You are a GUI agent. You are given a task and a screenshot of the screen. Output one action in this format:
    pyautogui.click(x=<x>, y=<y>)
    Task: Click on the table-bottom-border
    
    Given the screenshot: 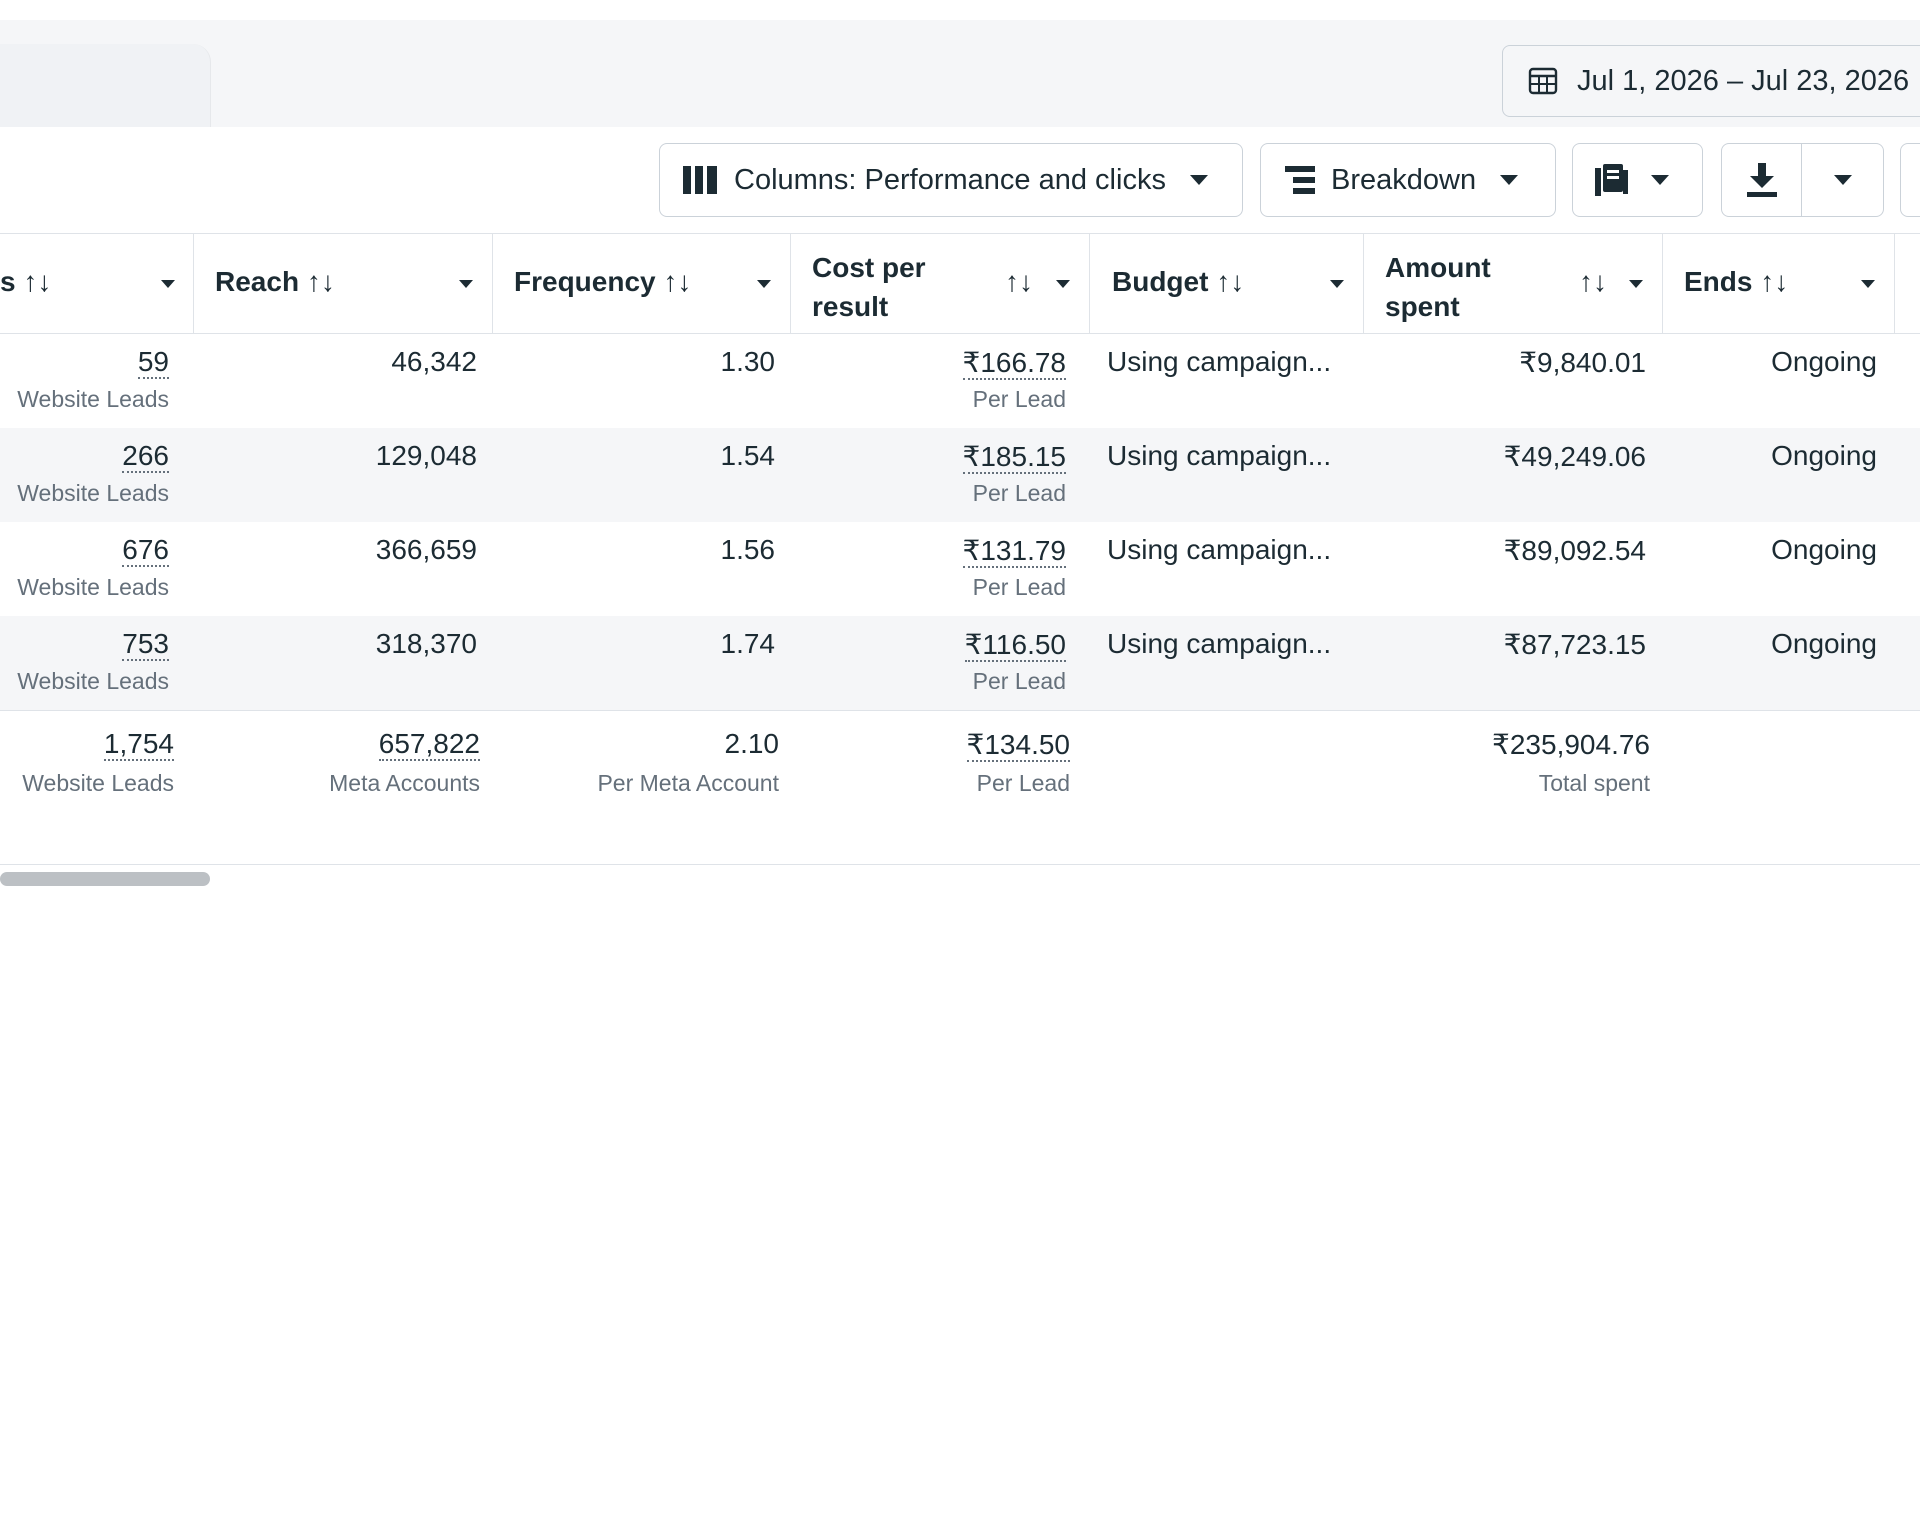 What is the action you would take?
    pyautogui.click(x=960, y=864)
    